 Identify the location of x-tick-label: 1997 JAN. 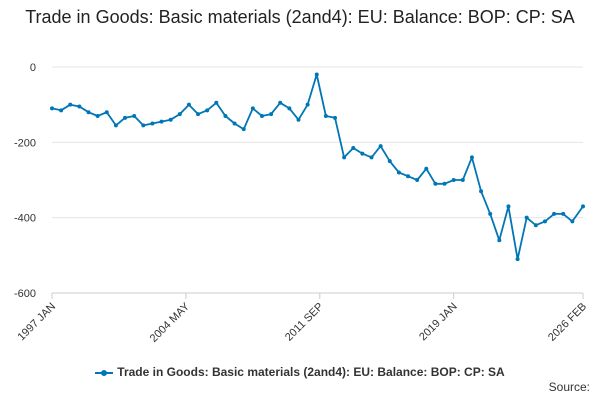
(36, 322).